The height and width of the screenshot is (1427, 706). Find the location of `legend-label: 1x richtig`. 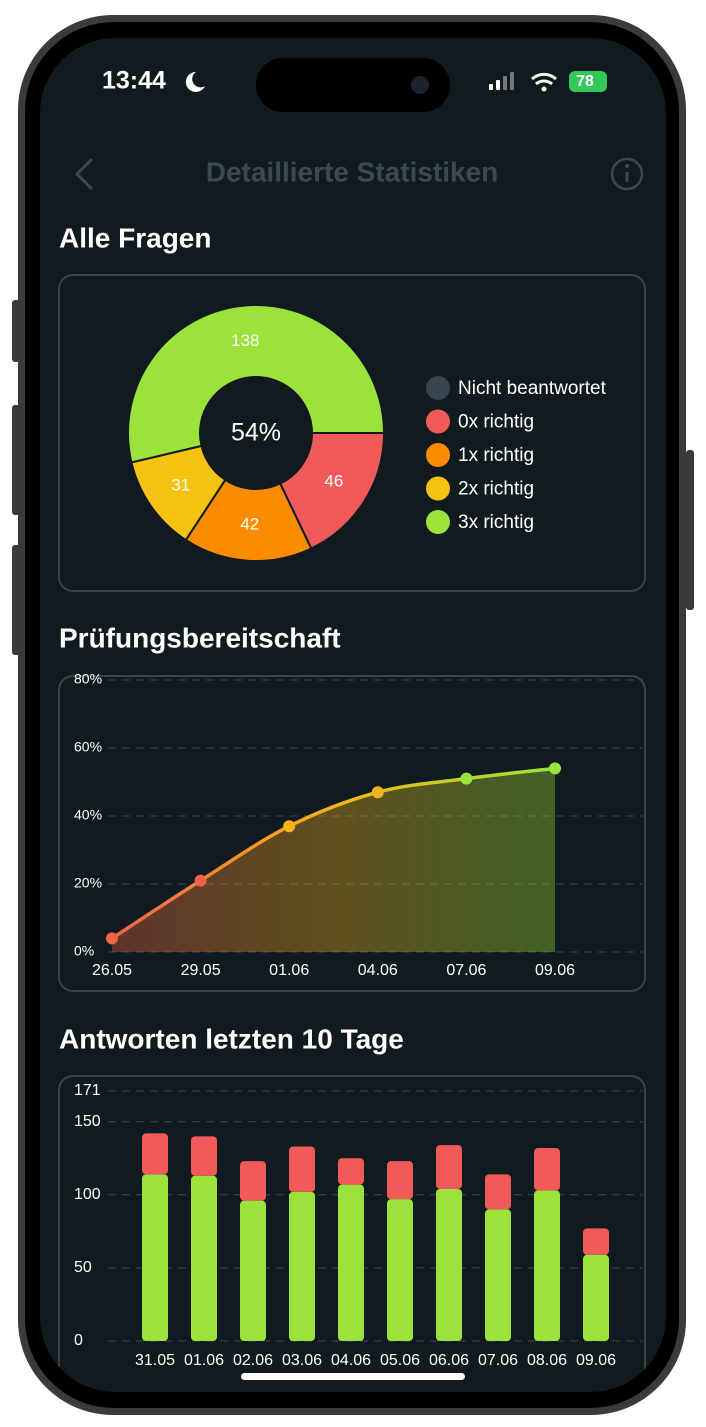

legend-label: 1x richtig is located at coordinates (496, 455).